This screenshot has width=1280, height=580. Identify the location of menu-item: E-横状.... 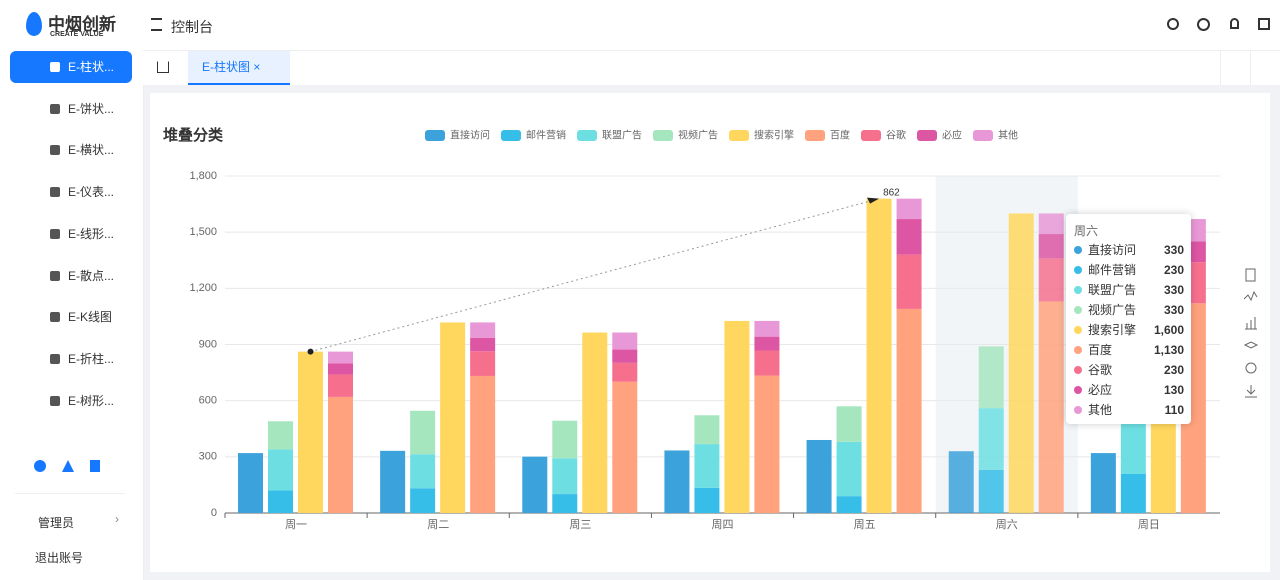
(71, 150).